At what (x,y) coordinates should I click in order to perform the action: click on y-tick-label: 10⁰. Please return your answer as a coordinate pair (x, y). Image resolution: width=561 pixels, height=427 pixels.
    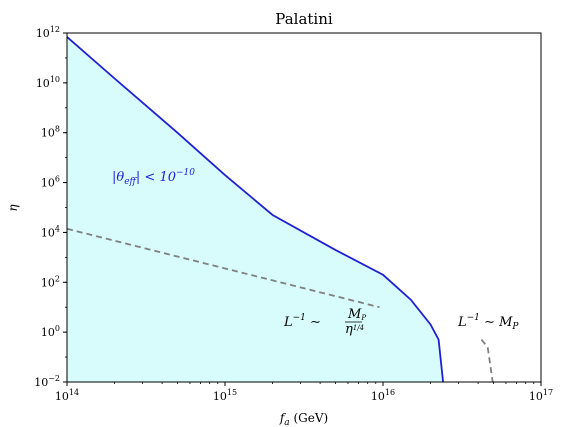
    Looking at the image, I should click on (50, 331).